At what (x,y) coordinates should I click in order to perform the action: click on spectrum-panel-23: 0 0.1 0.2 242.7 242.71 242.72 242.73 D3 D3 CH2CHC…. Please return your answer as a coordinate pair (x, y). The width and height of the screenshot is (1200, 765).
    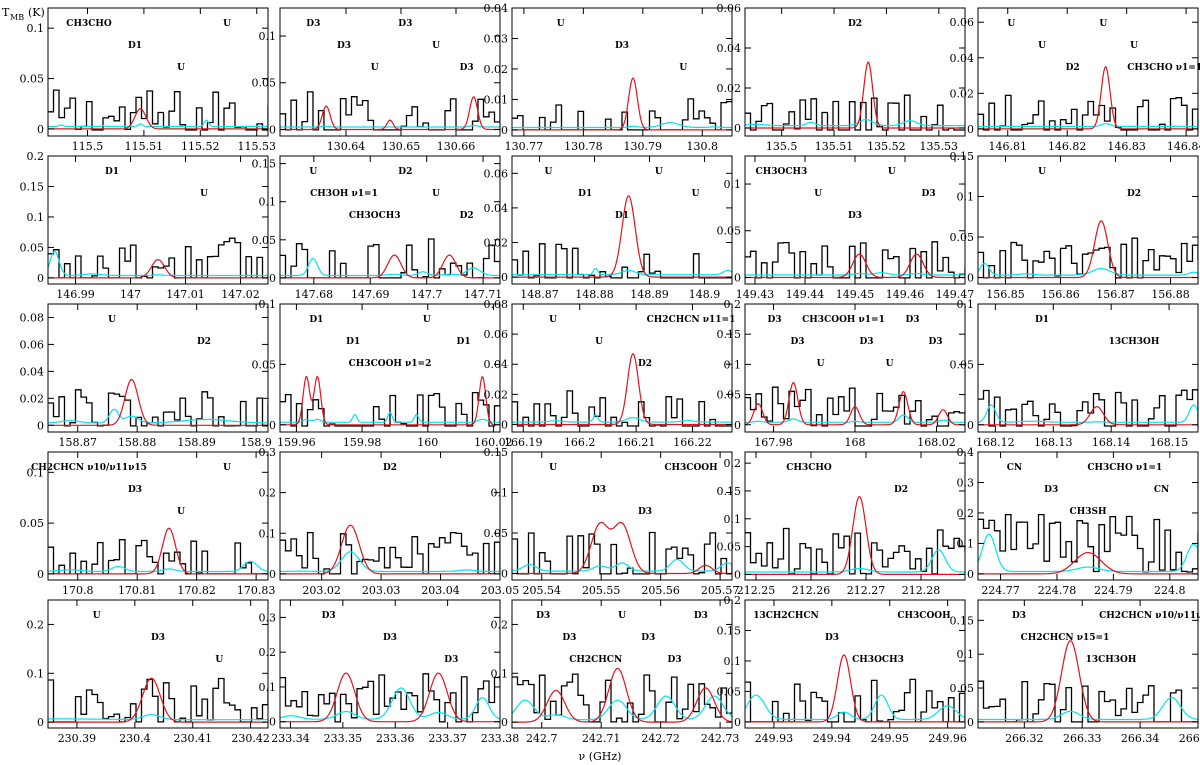
    Looking at the image, I should click on (615, 672).